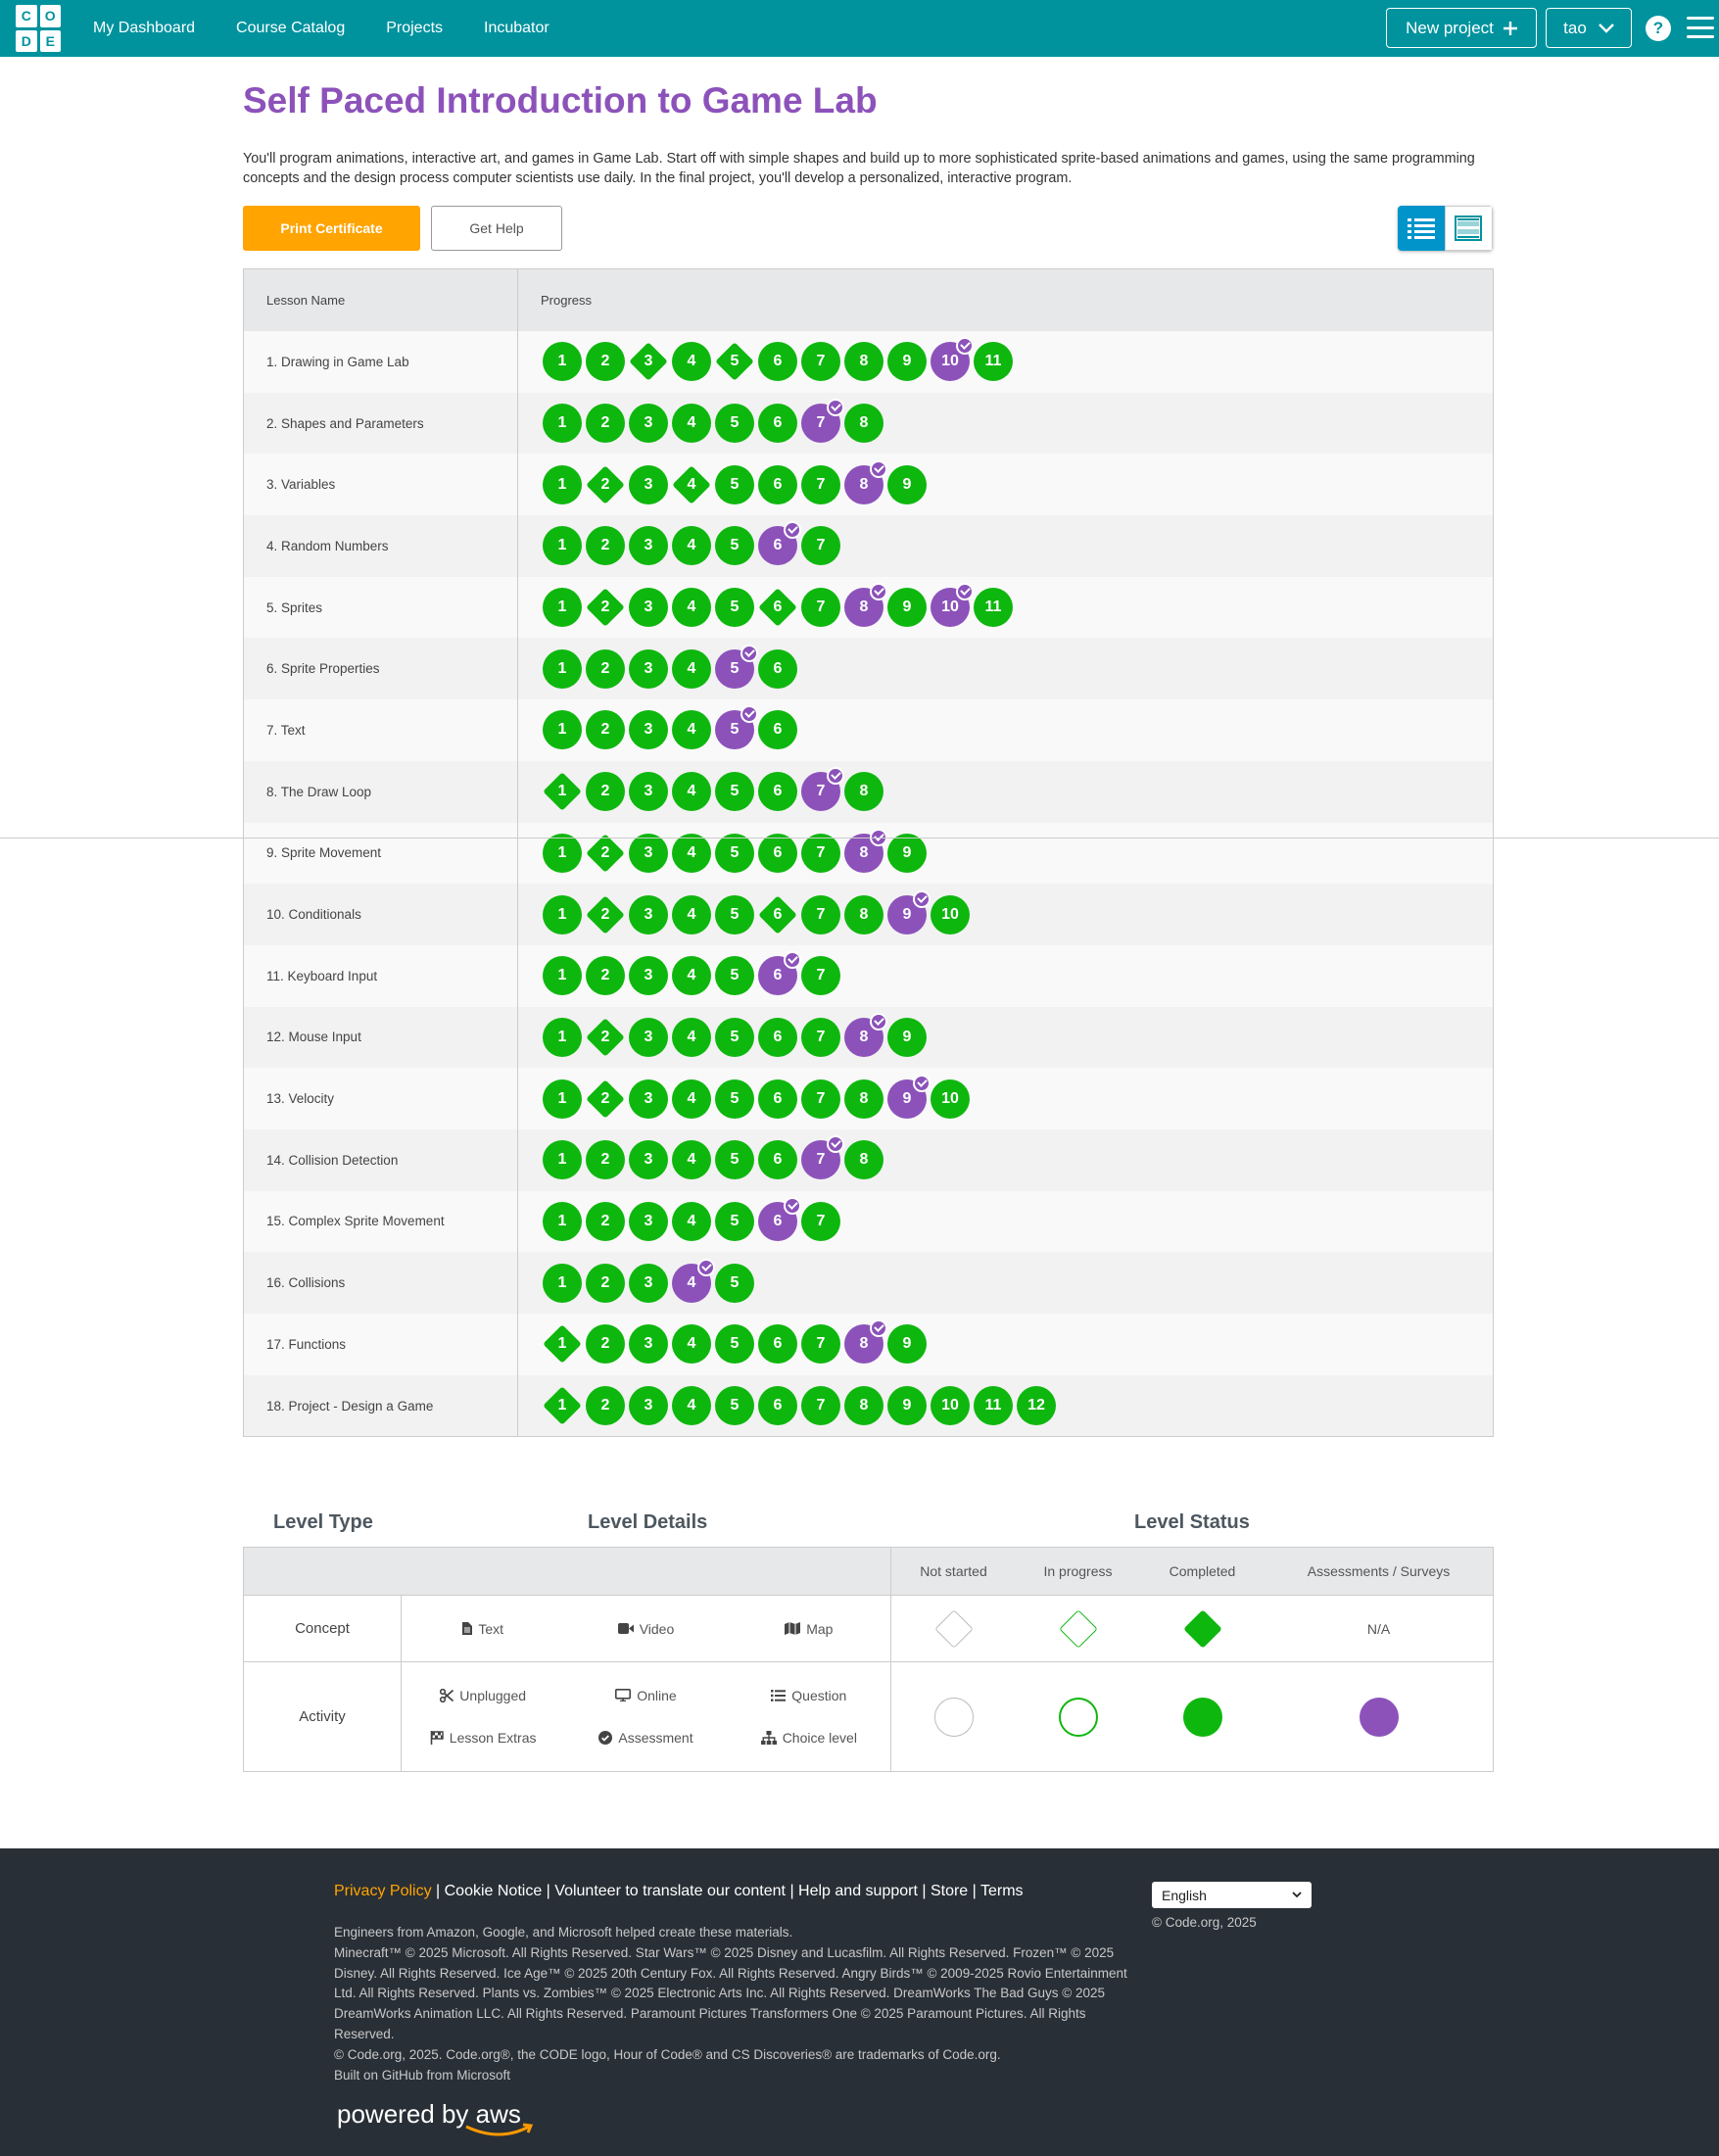  I want to click on level-bubble-concept: 6, so click(777, 607).